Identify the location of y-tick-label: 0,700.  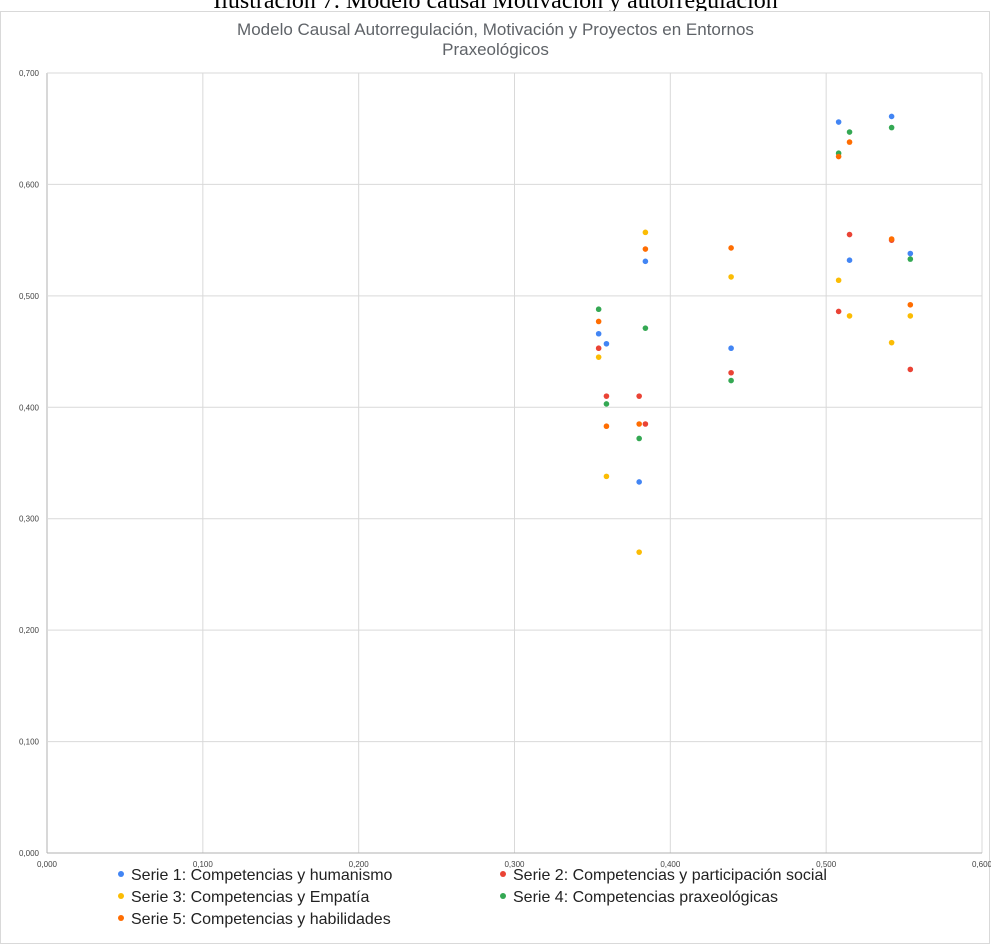
(29, 73).